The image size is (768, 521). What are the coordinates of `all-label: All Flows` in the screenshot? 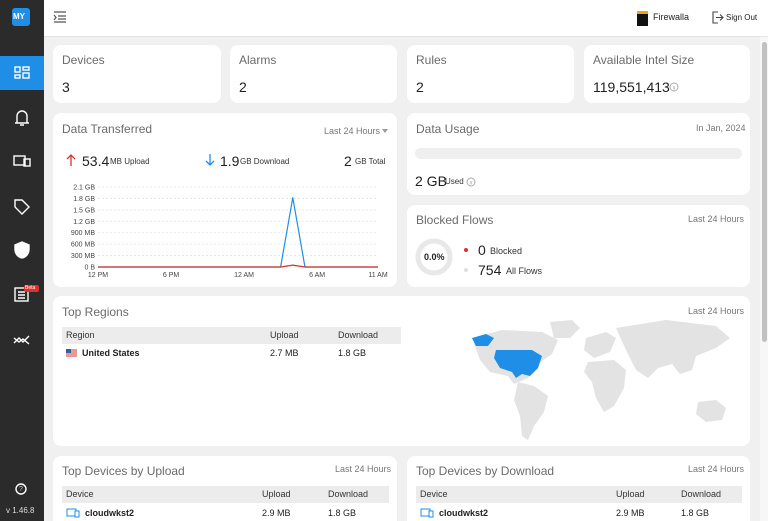 It's located at (524, 271).